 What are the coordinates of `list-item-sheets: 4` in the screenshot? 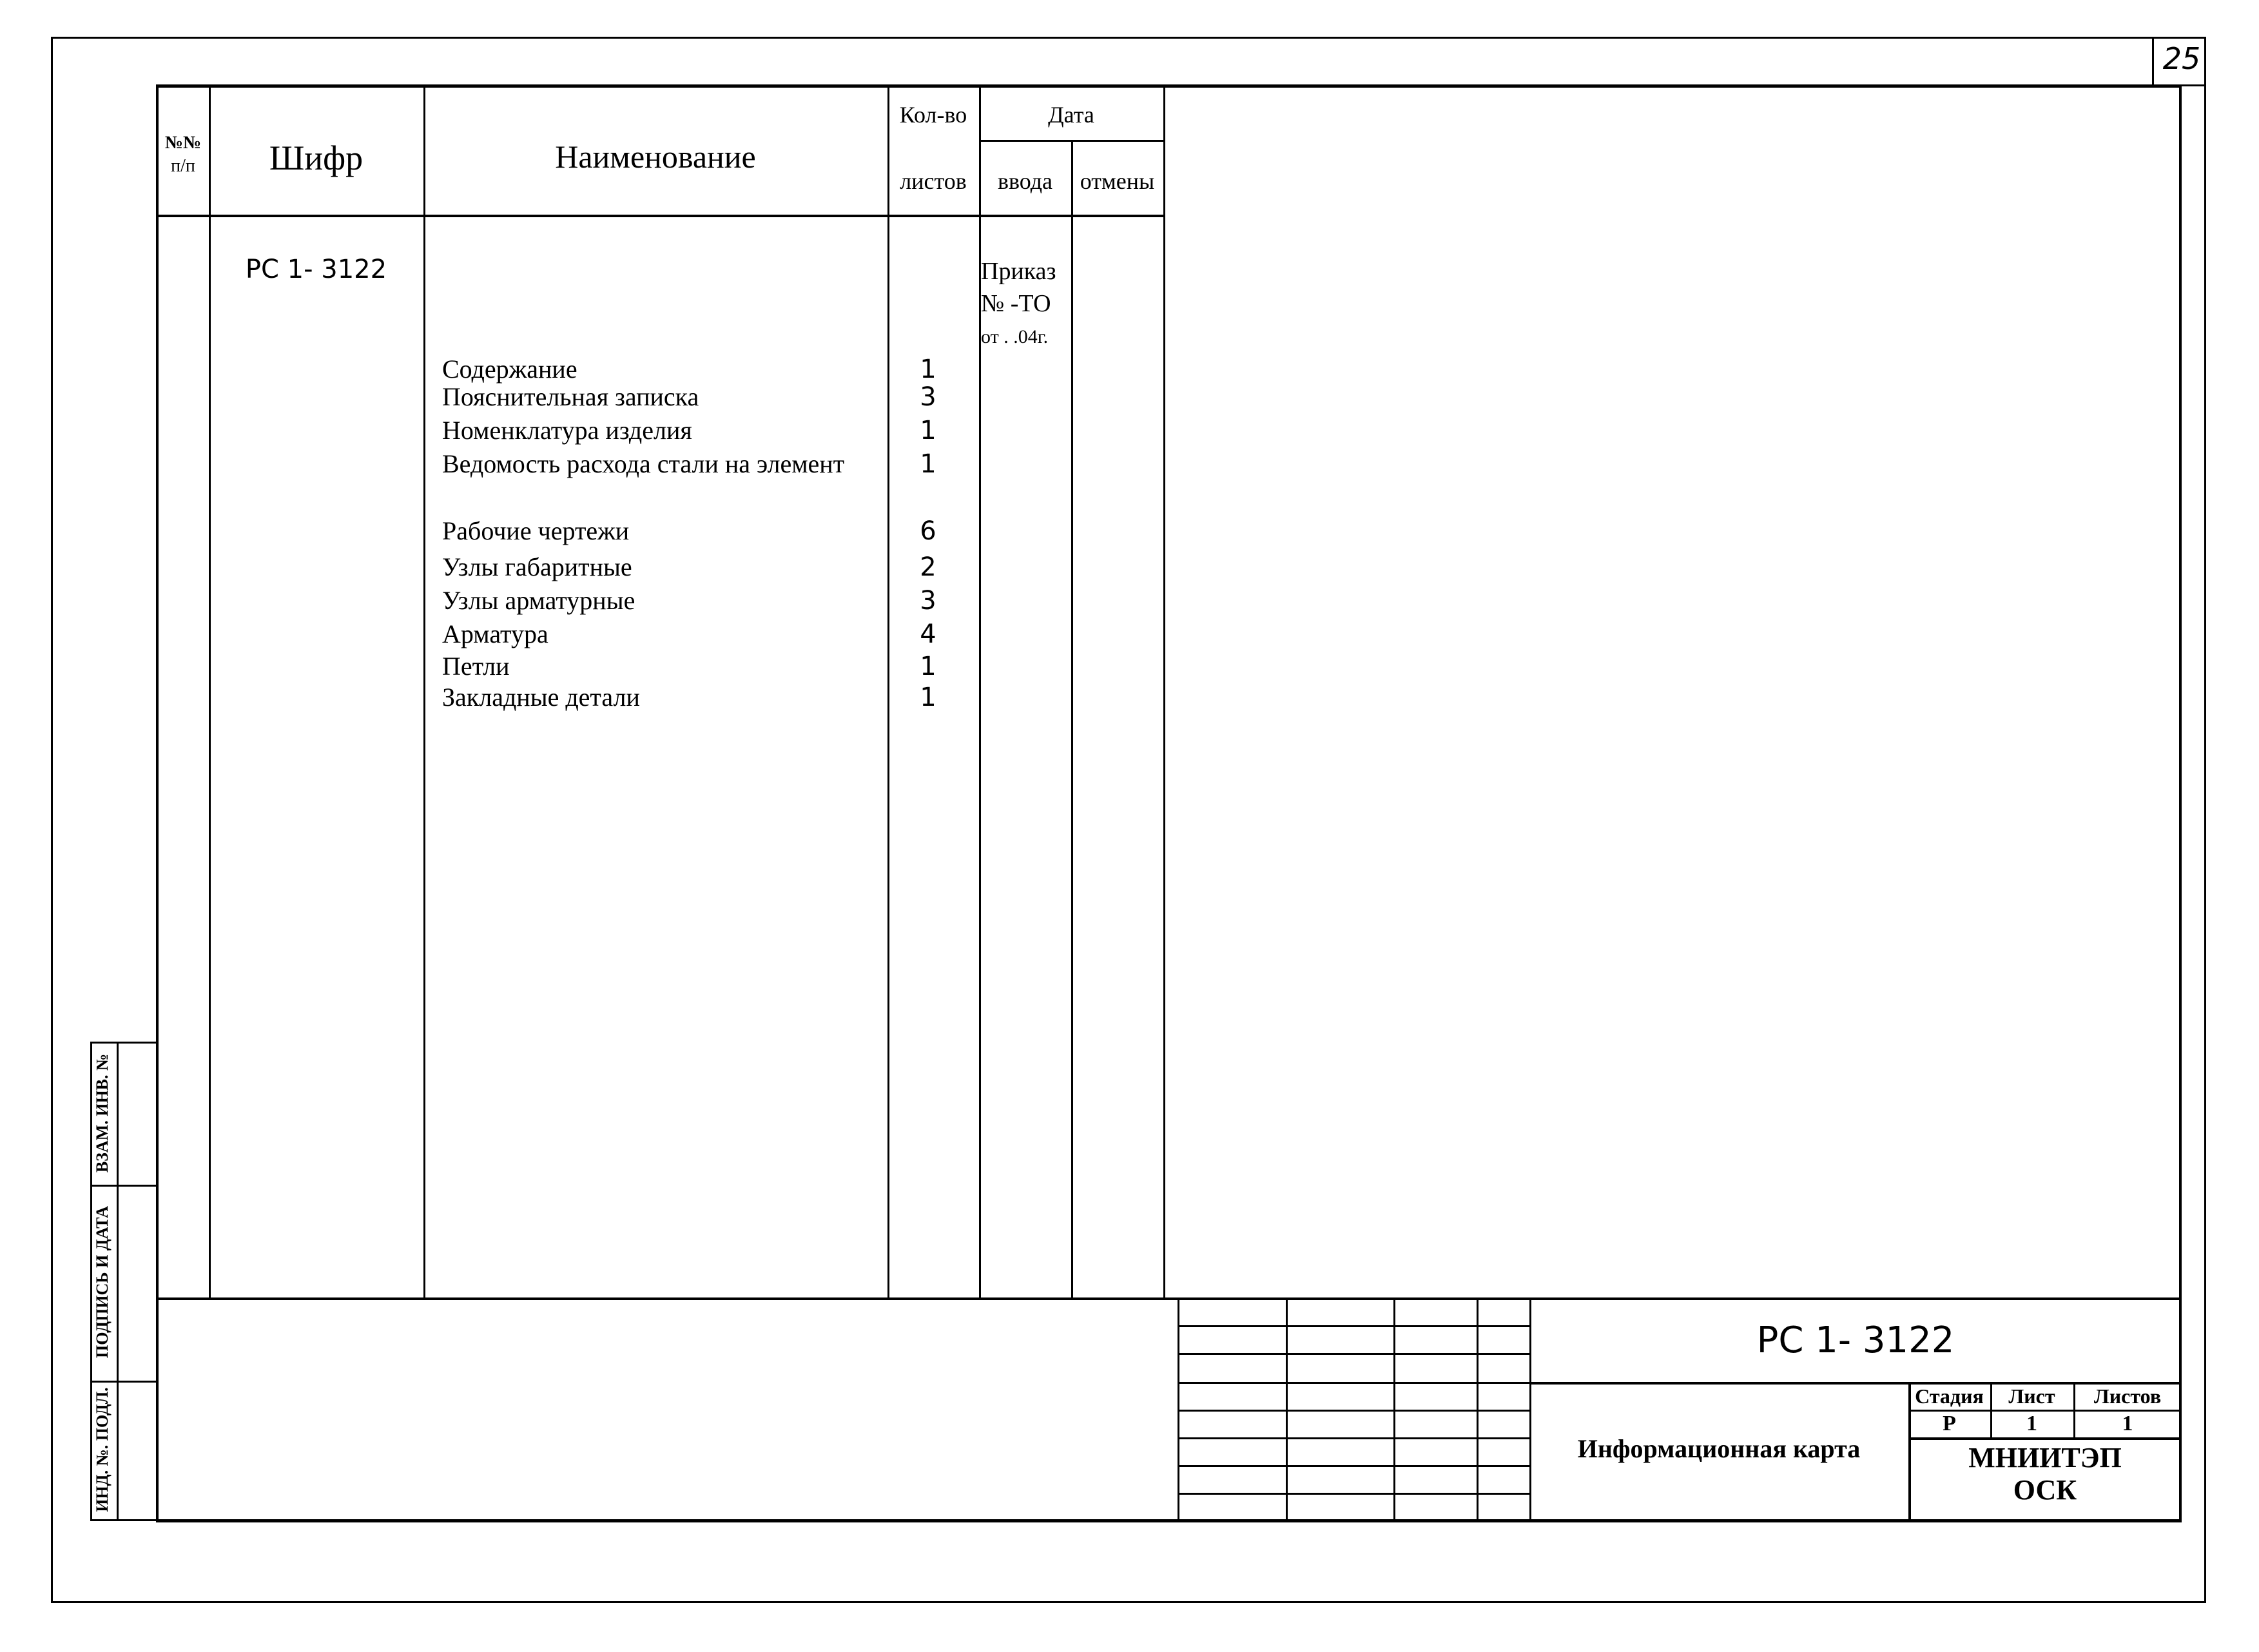 It's located at (928, 634).